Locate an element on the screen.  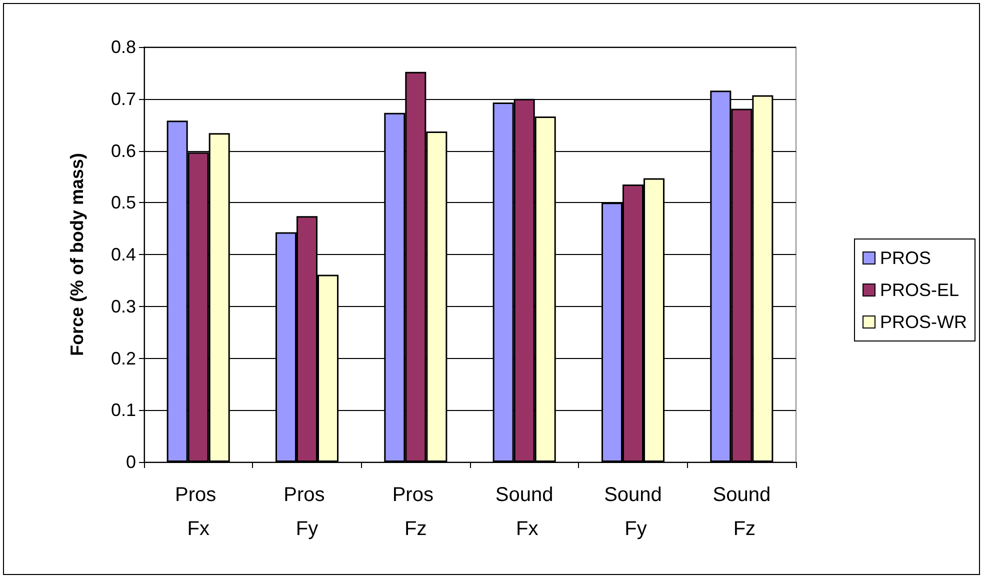
legend-label: PROS-WR is located at coordinates (924, 322).